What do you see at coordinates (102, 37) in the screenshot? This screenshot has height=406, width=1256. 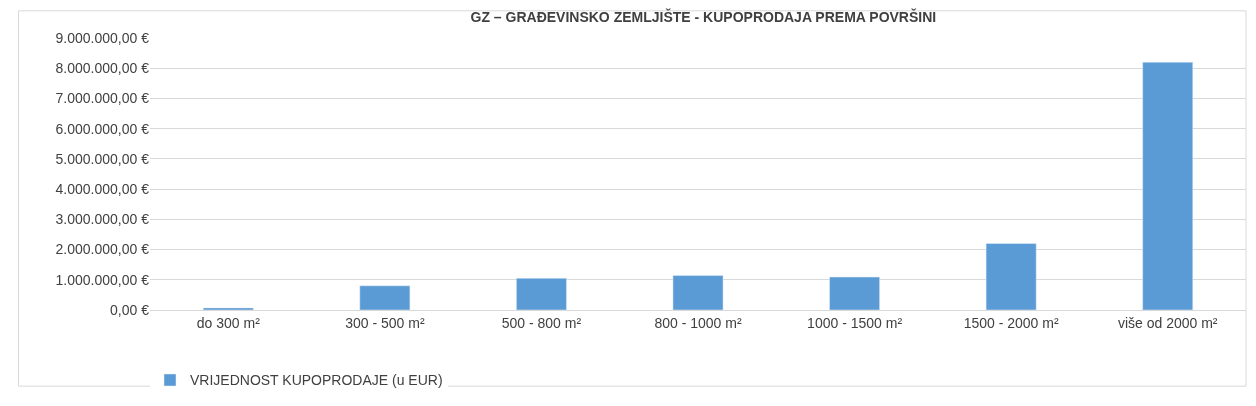 I see `y-tick-label: 9.000.000,00 €` at bounding box center [102, 37].